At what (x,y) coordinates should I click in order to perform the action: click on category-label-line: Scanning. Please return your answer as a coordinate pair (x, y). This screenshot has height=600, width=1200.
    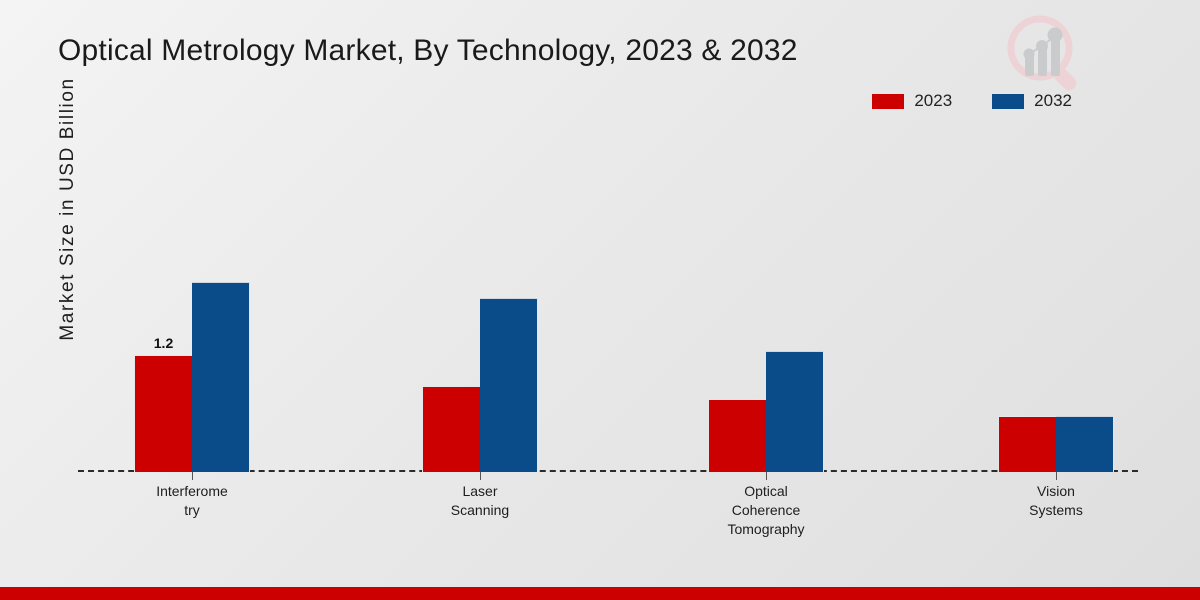
    Looking at the image, I should click on (480, 510).